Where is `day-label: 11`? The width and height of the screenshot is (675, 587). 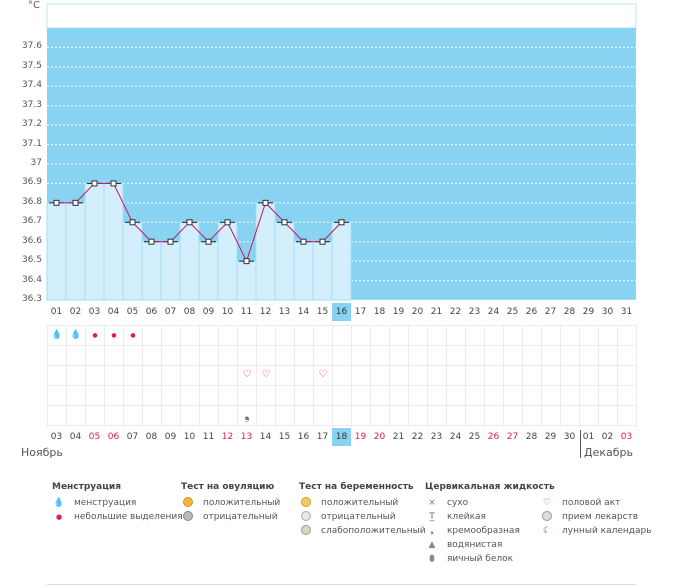 day-label: 11 is located at coordinates (246, 312).